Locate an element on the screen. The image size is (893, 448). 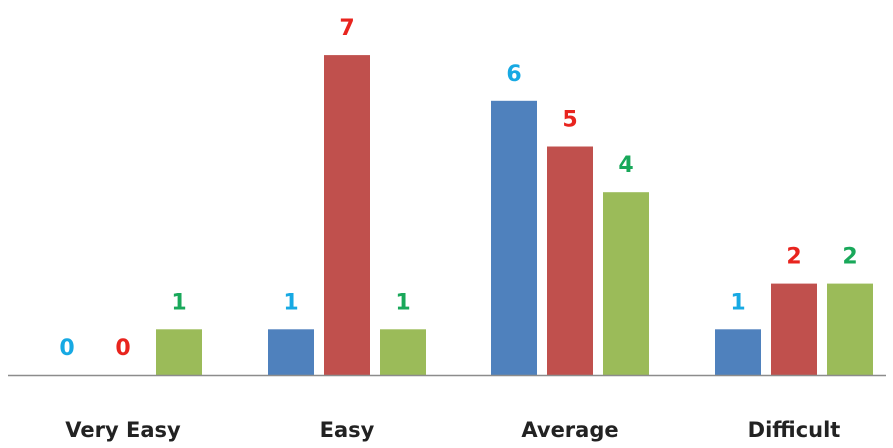
value-label: 7 is located at coordinates (346, 28).